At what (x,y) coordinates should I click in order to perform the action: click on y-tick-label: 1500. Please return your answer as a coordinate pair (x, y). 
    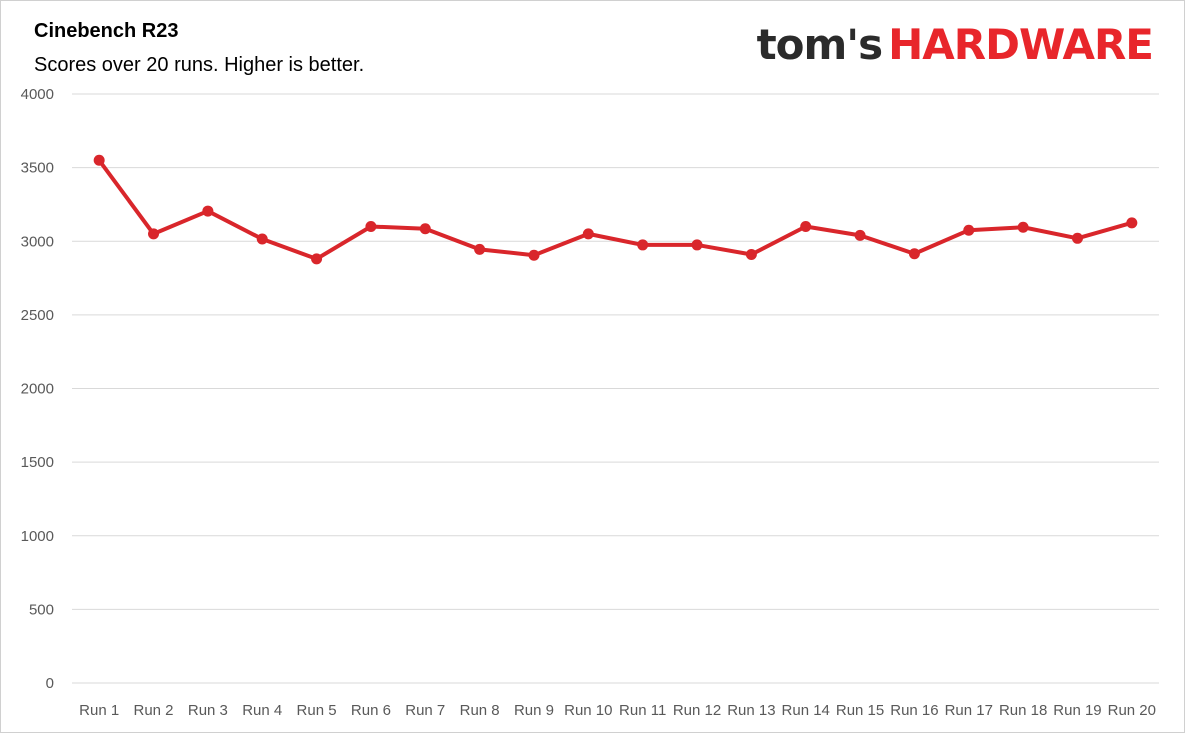
    Looking at the image, I should click on (37, 462).